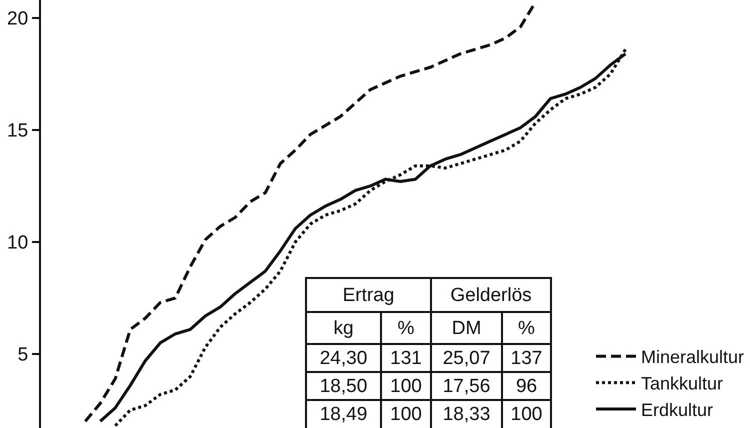 The width and height of the screenshot is (750, 428). Describe the element at coordinates (527, 386) in the screenshot. I see `annotation: 96` at that location.